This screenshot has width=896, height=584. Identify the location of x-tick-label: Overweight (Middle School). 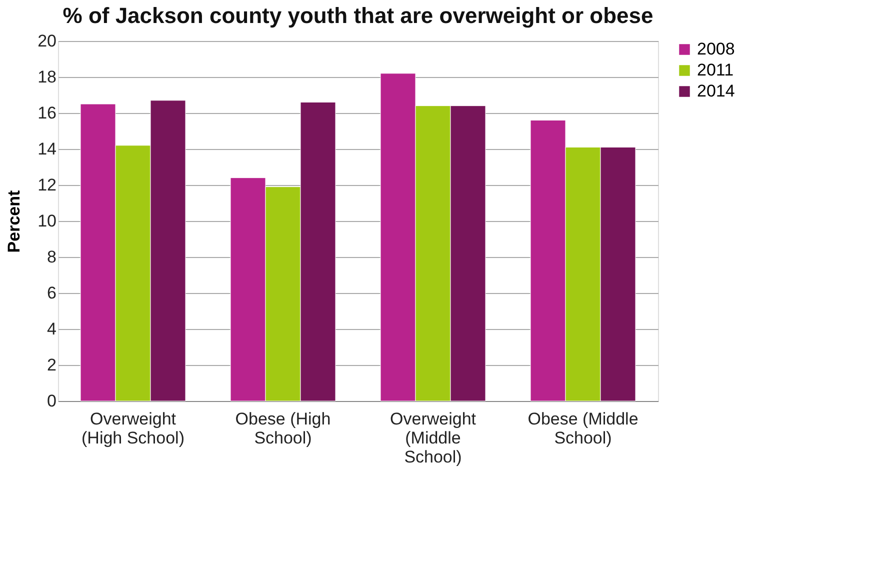
(433, 438).